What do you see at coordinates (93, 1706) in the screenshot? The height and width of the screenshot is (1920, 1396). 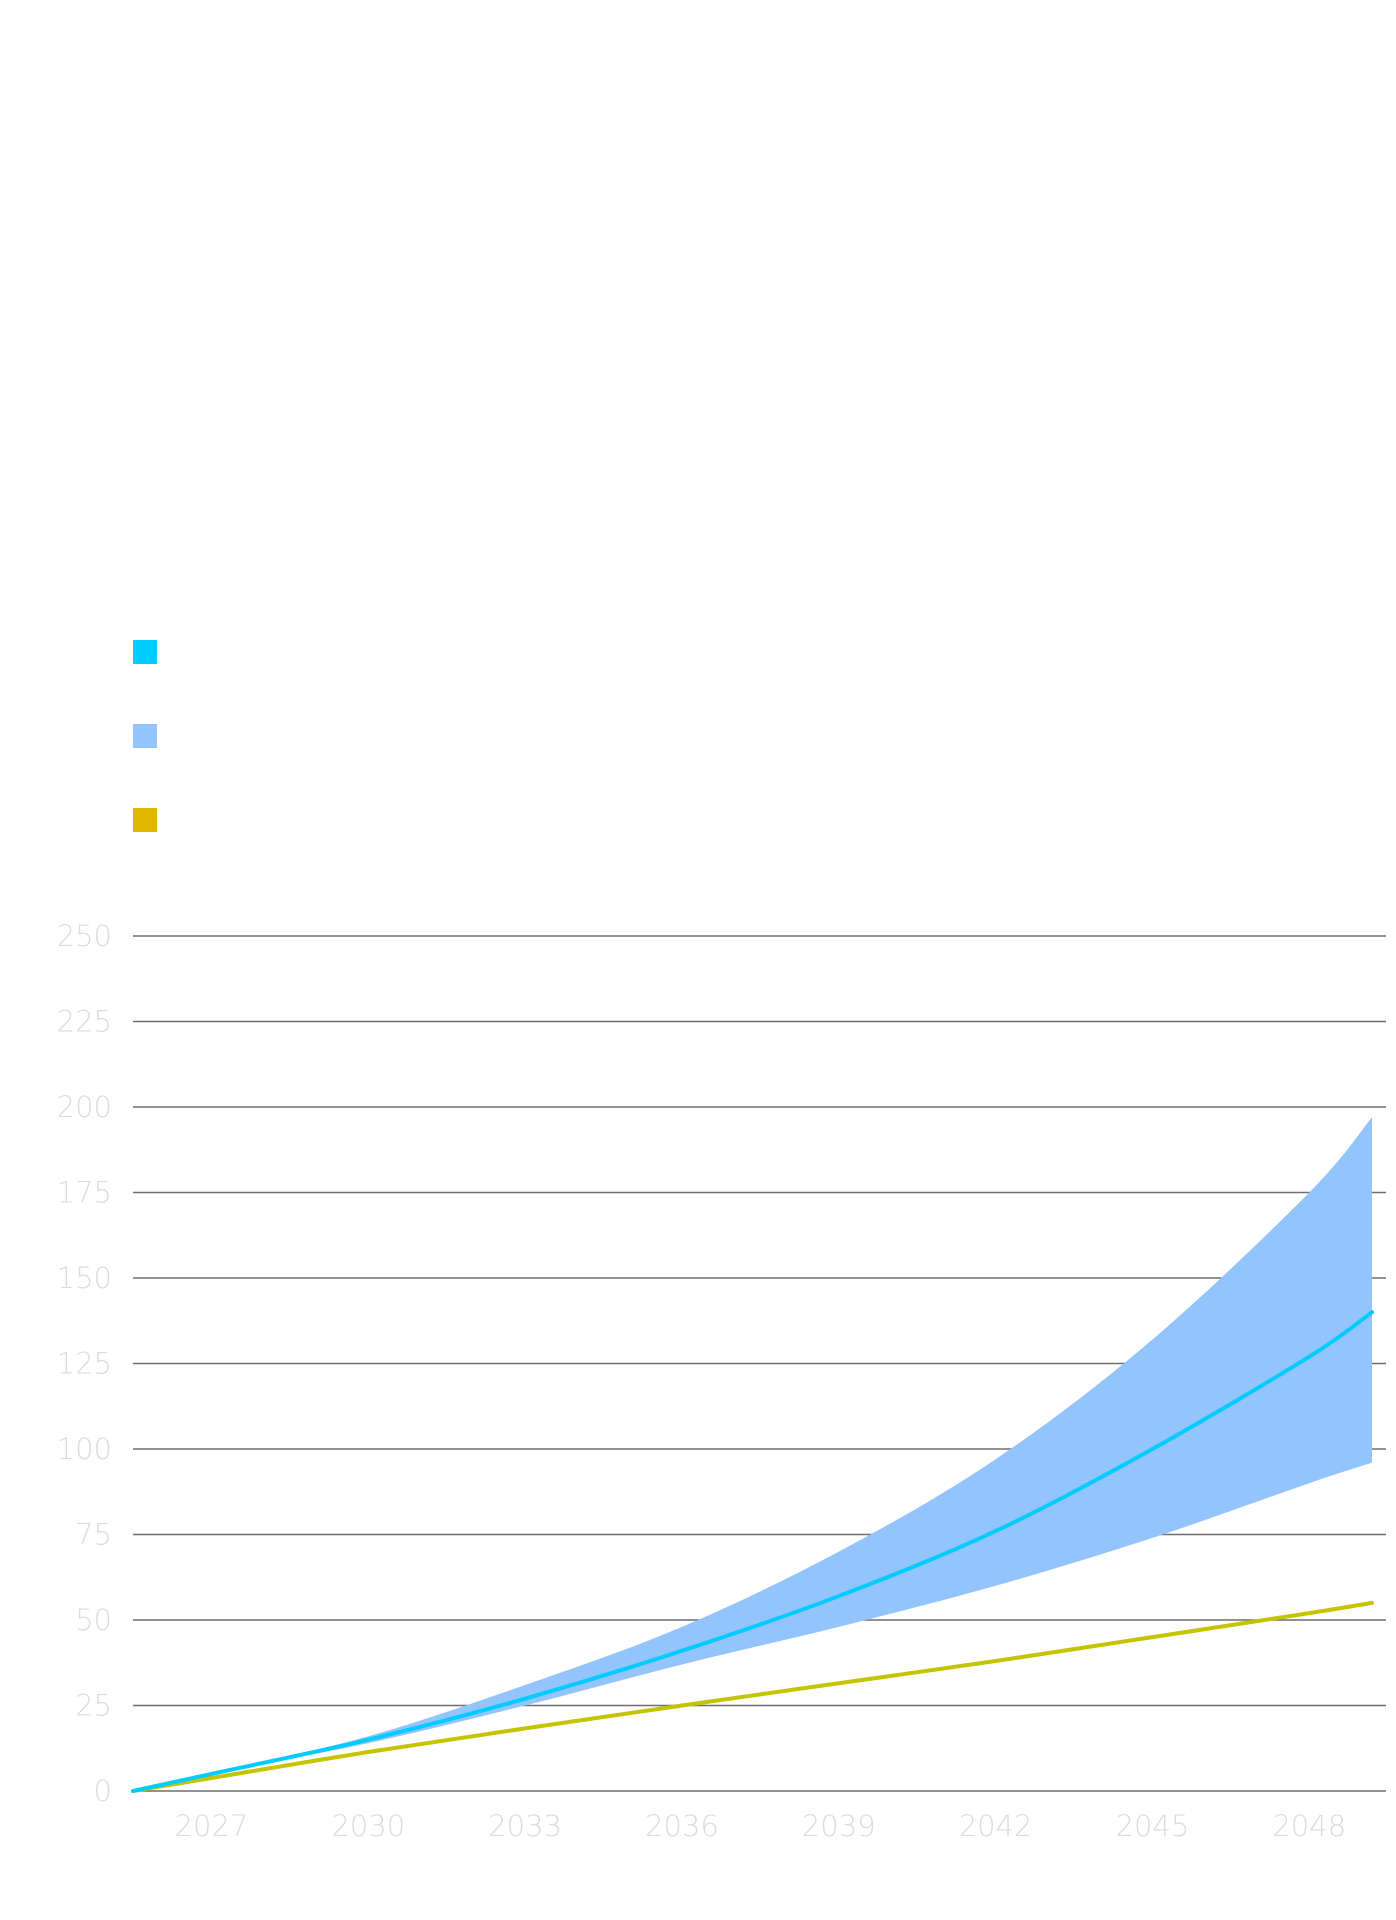 I see `y-tick-label: 25` at bounding box center [93, 1706].